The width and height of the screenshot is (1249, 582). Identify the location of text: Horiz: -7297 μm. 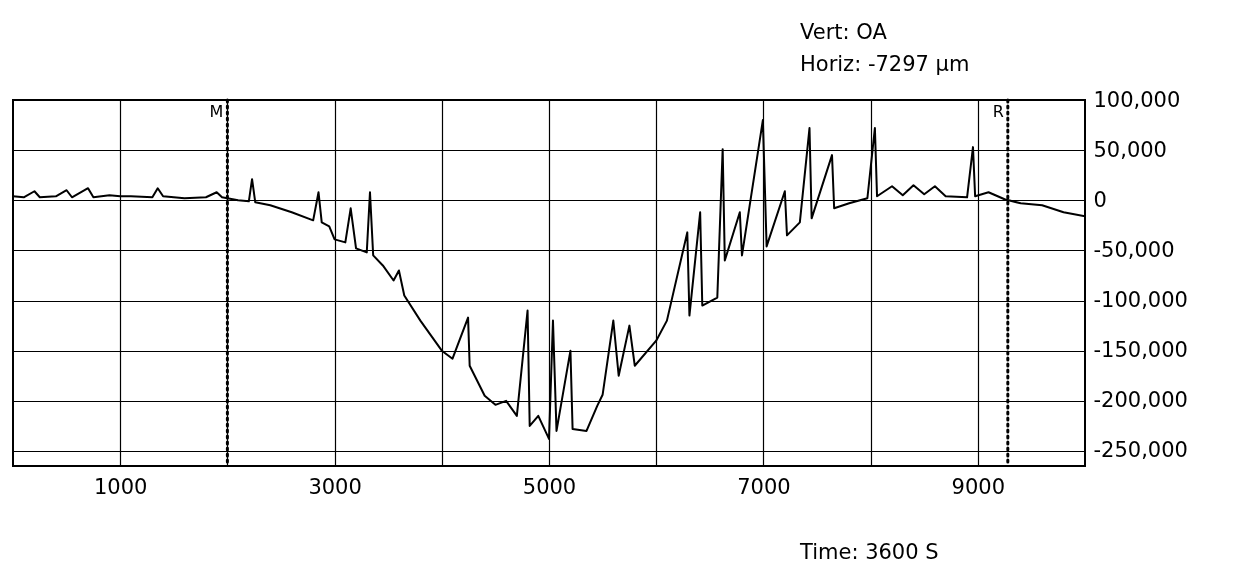
(885, 64).